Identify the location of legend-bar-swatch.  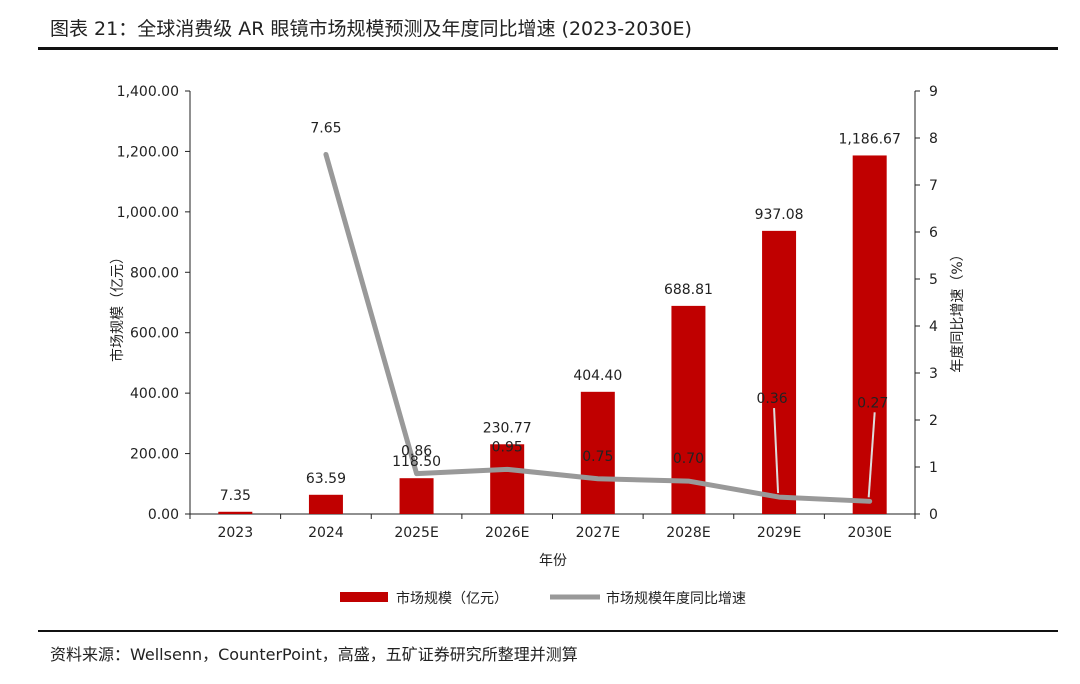
(364, 597).